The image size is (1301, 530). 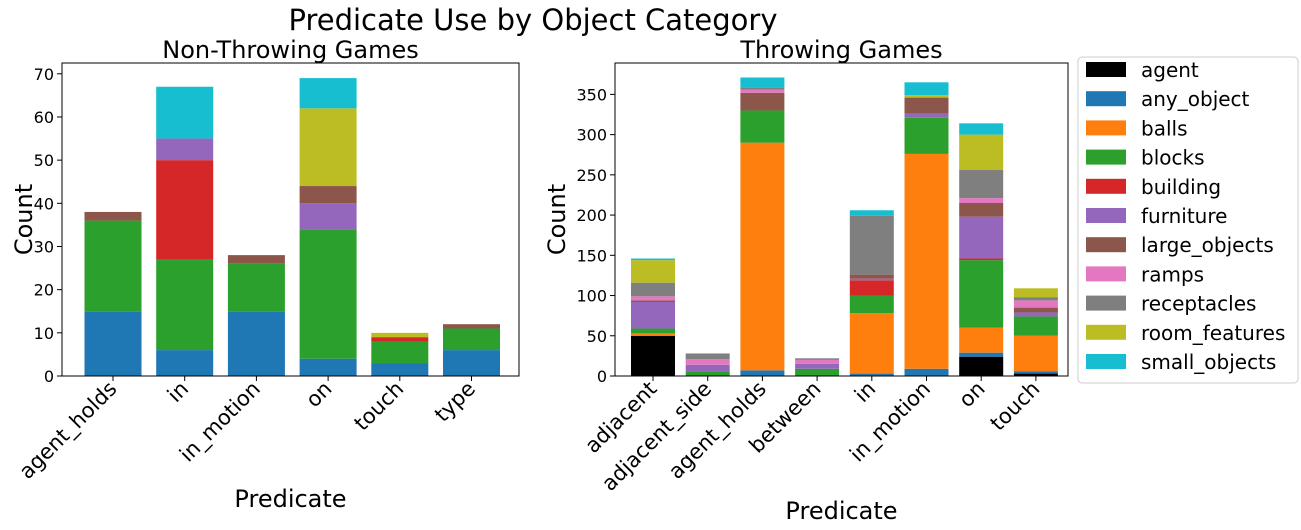 I want to click on x-tick-label-in: in, so click(x=865, y=392).